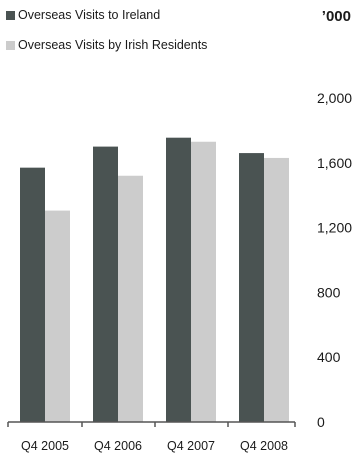  What do you see at coordinates (45, 446) in the screenshot?
I see `x-tick-label: Q4 2005` at bounding box center [45, 446].